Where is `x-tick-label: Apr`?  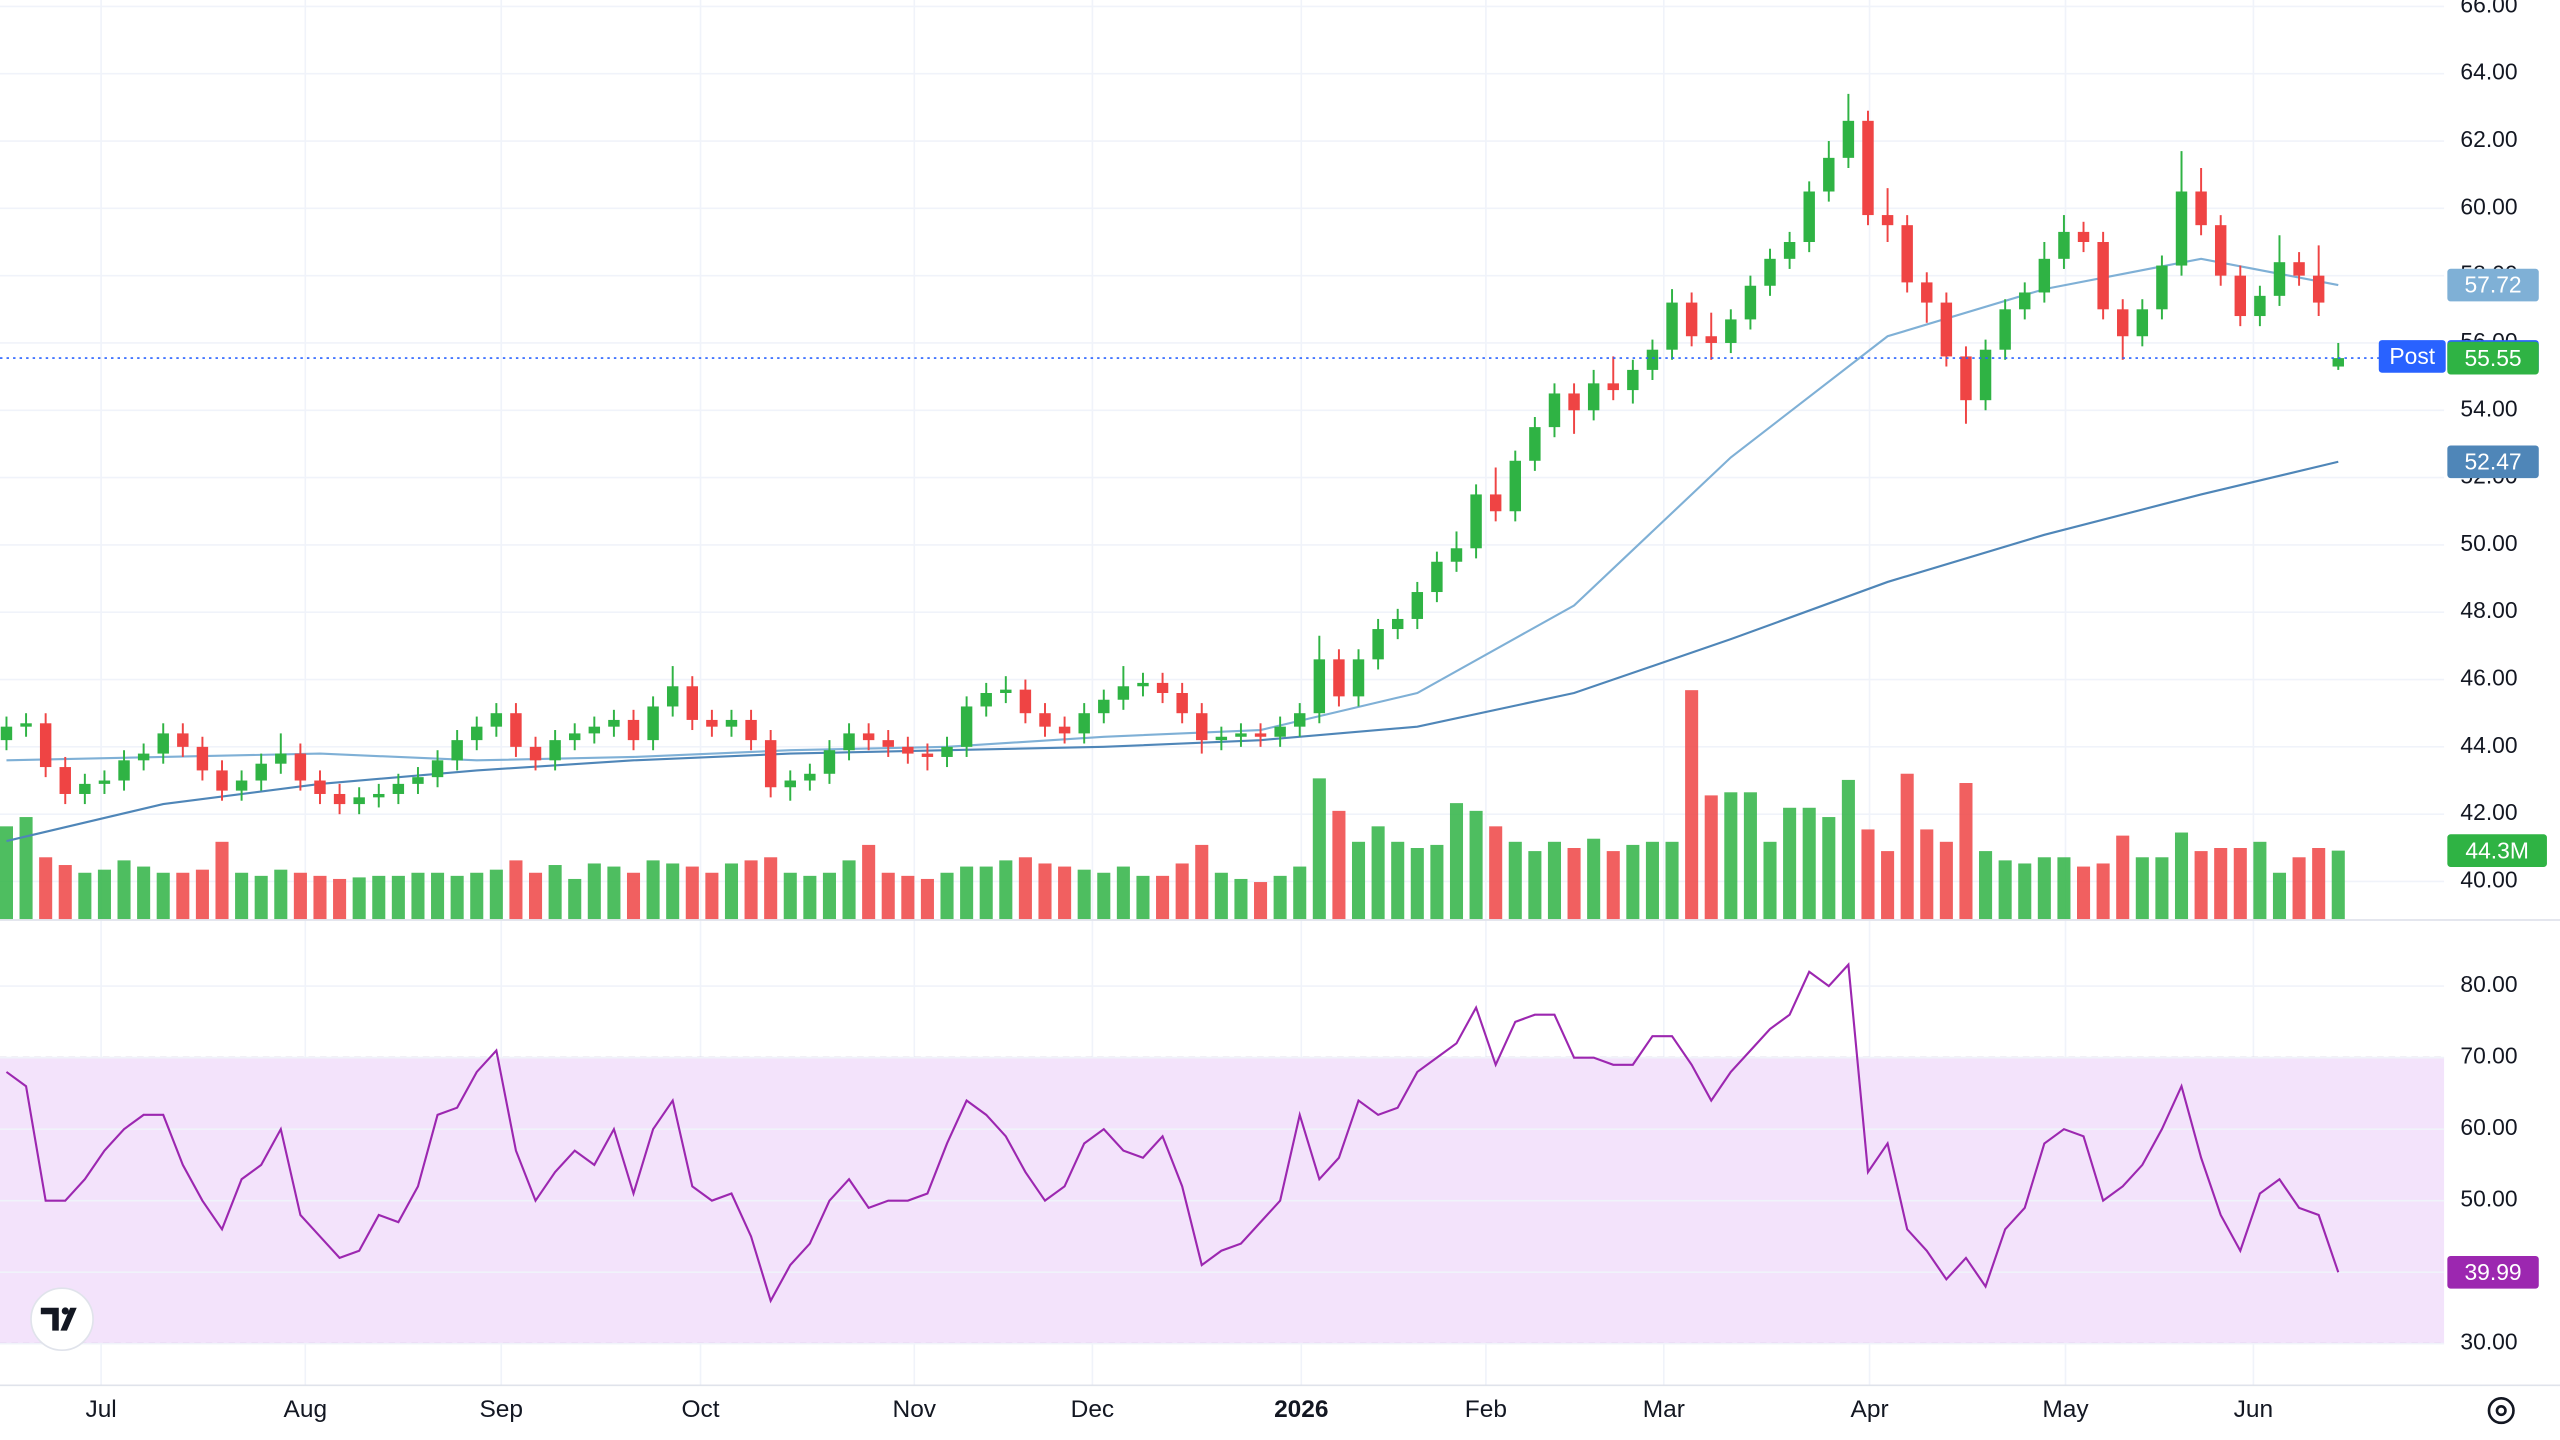
x-tick-label: Apr is located at coordinates (1870, 1409).